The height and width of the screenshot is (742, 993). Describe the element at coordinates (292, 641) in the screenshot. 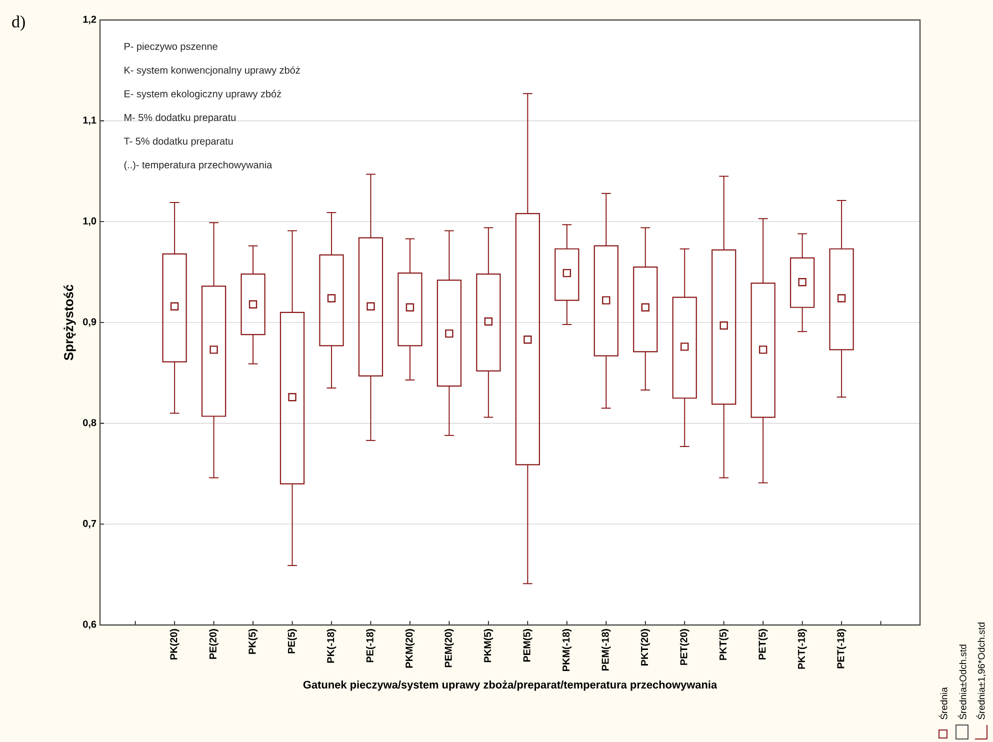

I see `x-tick-label: PE(5)` at that location.